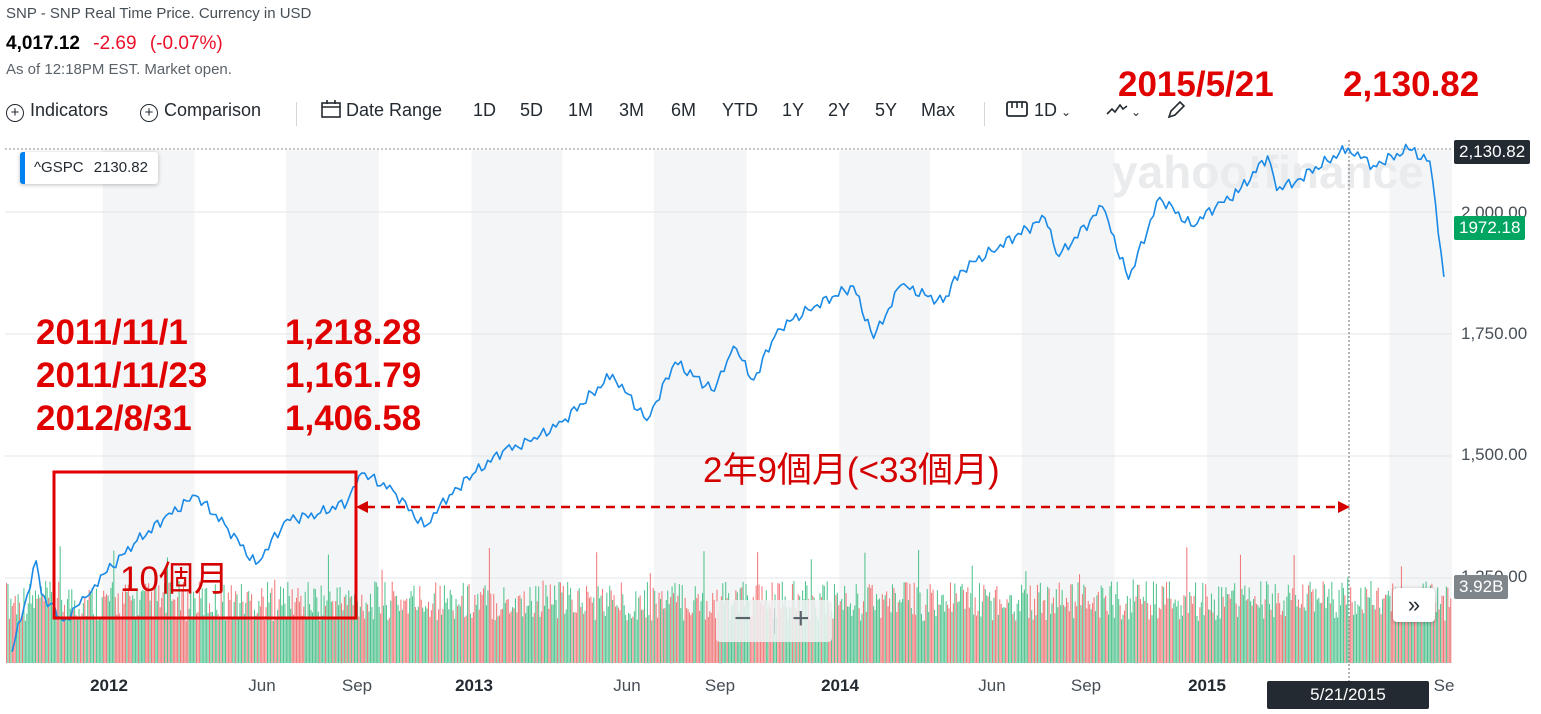 The width and height of the screenshot is (1541, 714). Describe the element at coordinates (938, 110) in the screenshot. I see `range-max: Max` at that location.